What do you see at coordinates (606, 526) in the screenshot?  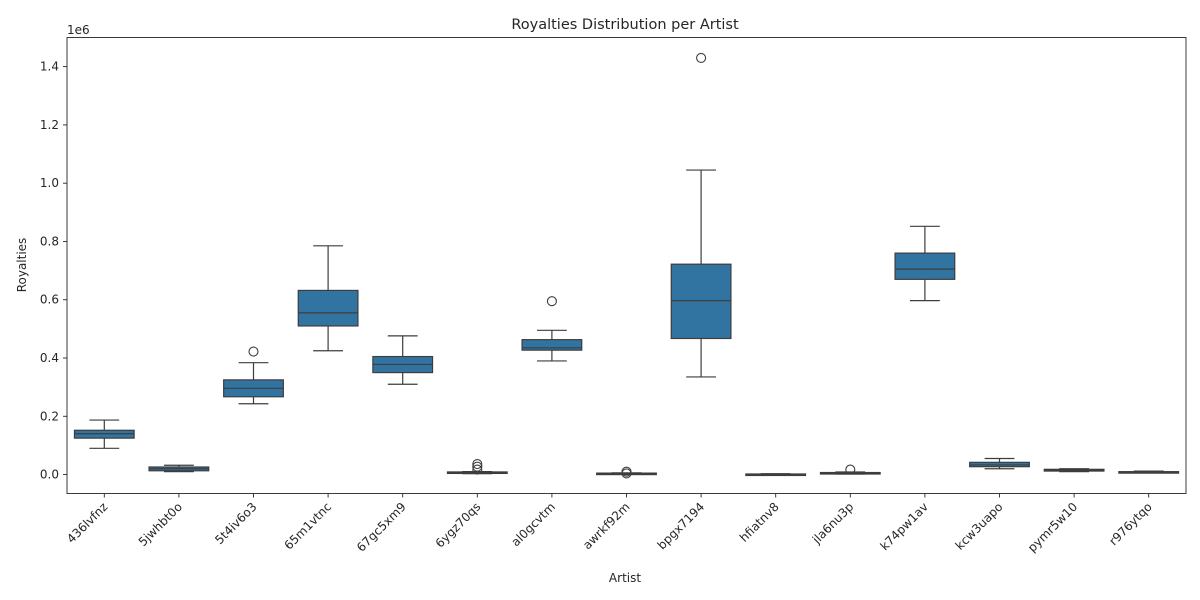 I see `x-tick-label: awrkf92m` at bounding box center [606, 526].